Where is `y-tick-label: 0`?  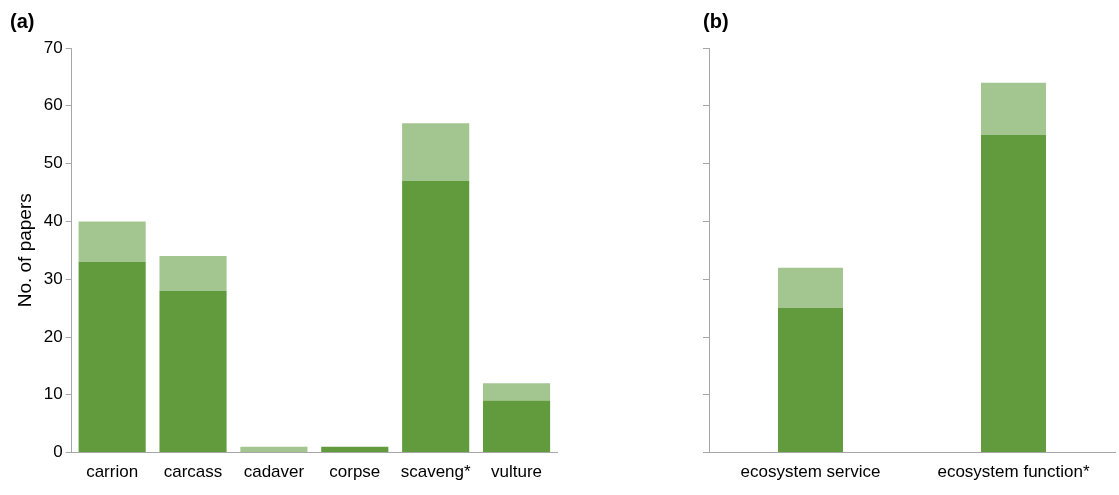
y-tick-label: 0 is located at coordinates (58, 452).